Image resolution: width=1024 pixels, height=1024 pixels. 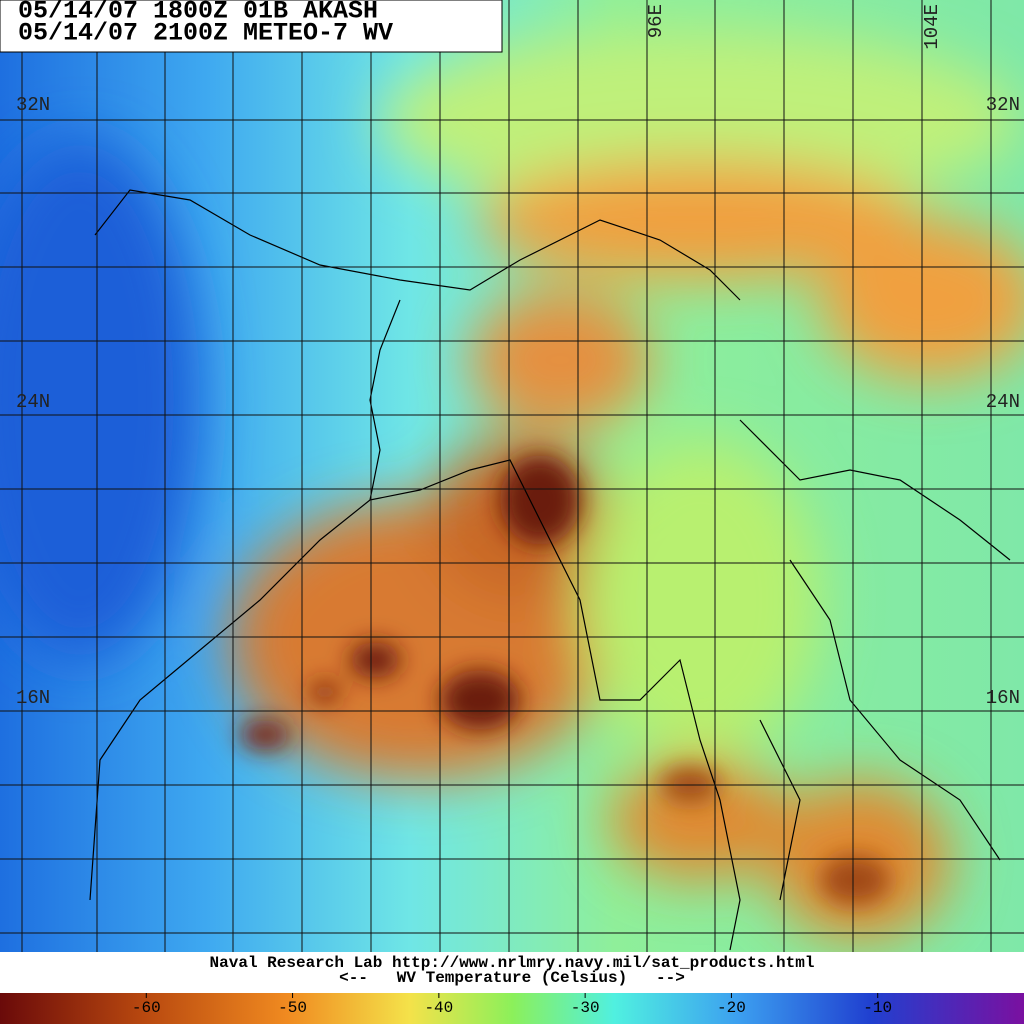 What do you see at coordinates (438, 1008) in the screenshot?
I see `colorbar-tick-label: -40` at bounding box center [438, 1008].